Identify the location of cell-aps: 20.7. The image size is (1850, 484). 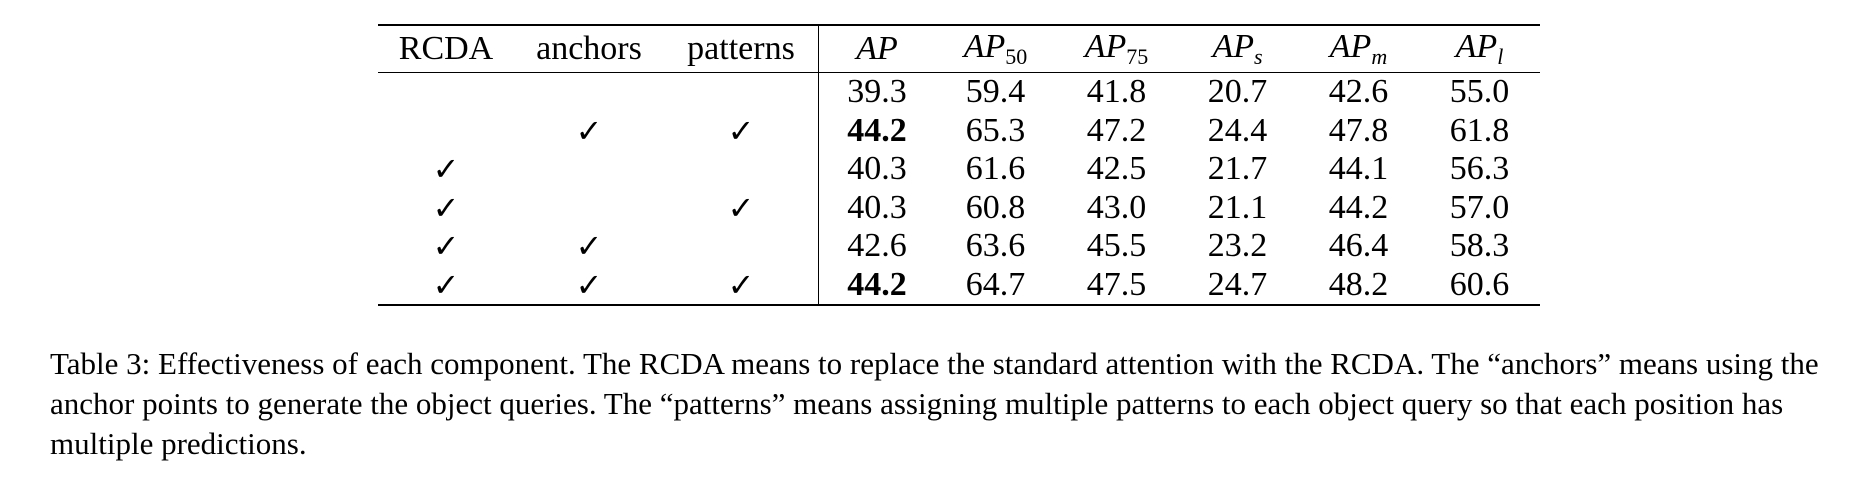
(1237, 92).